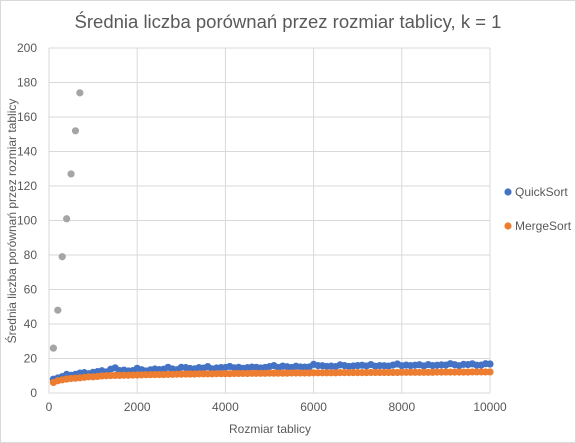 The height and width of the screenshot is (443, 576). What do you see at coordinates (31, 290) in the screenshot?
I see `y-tick-label: 60` at bounding box center [31, 290].